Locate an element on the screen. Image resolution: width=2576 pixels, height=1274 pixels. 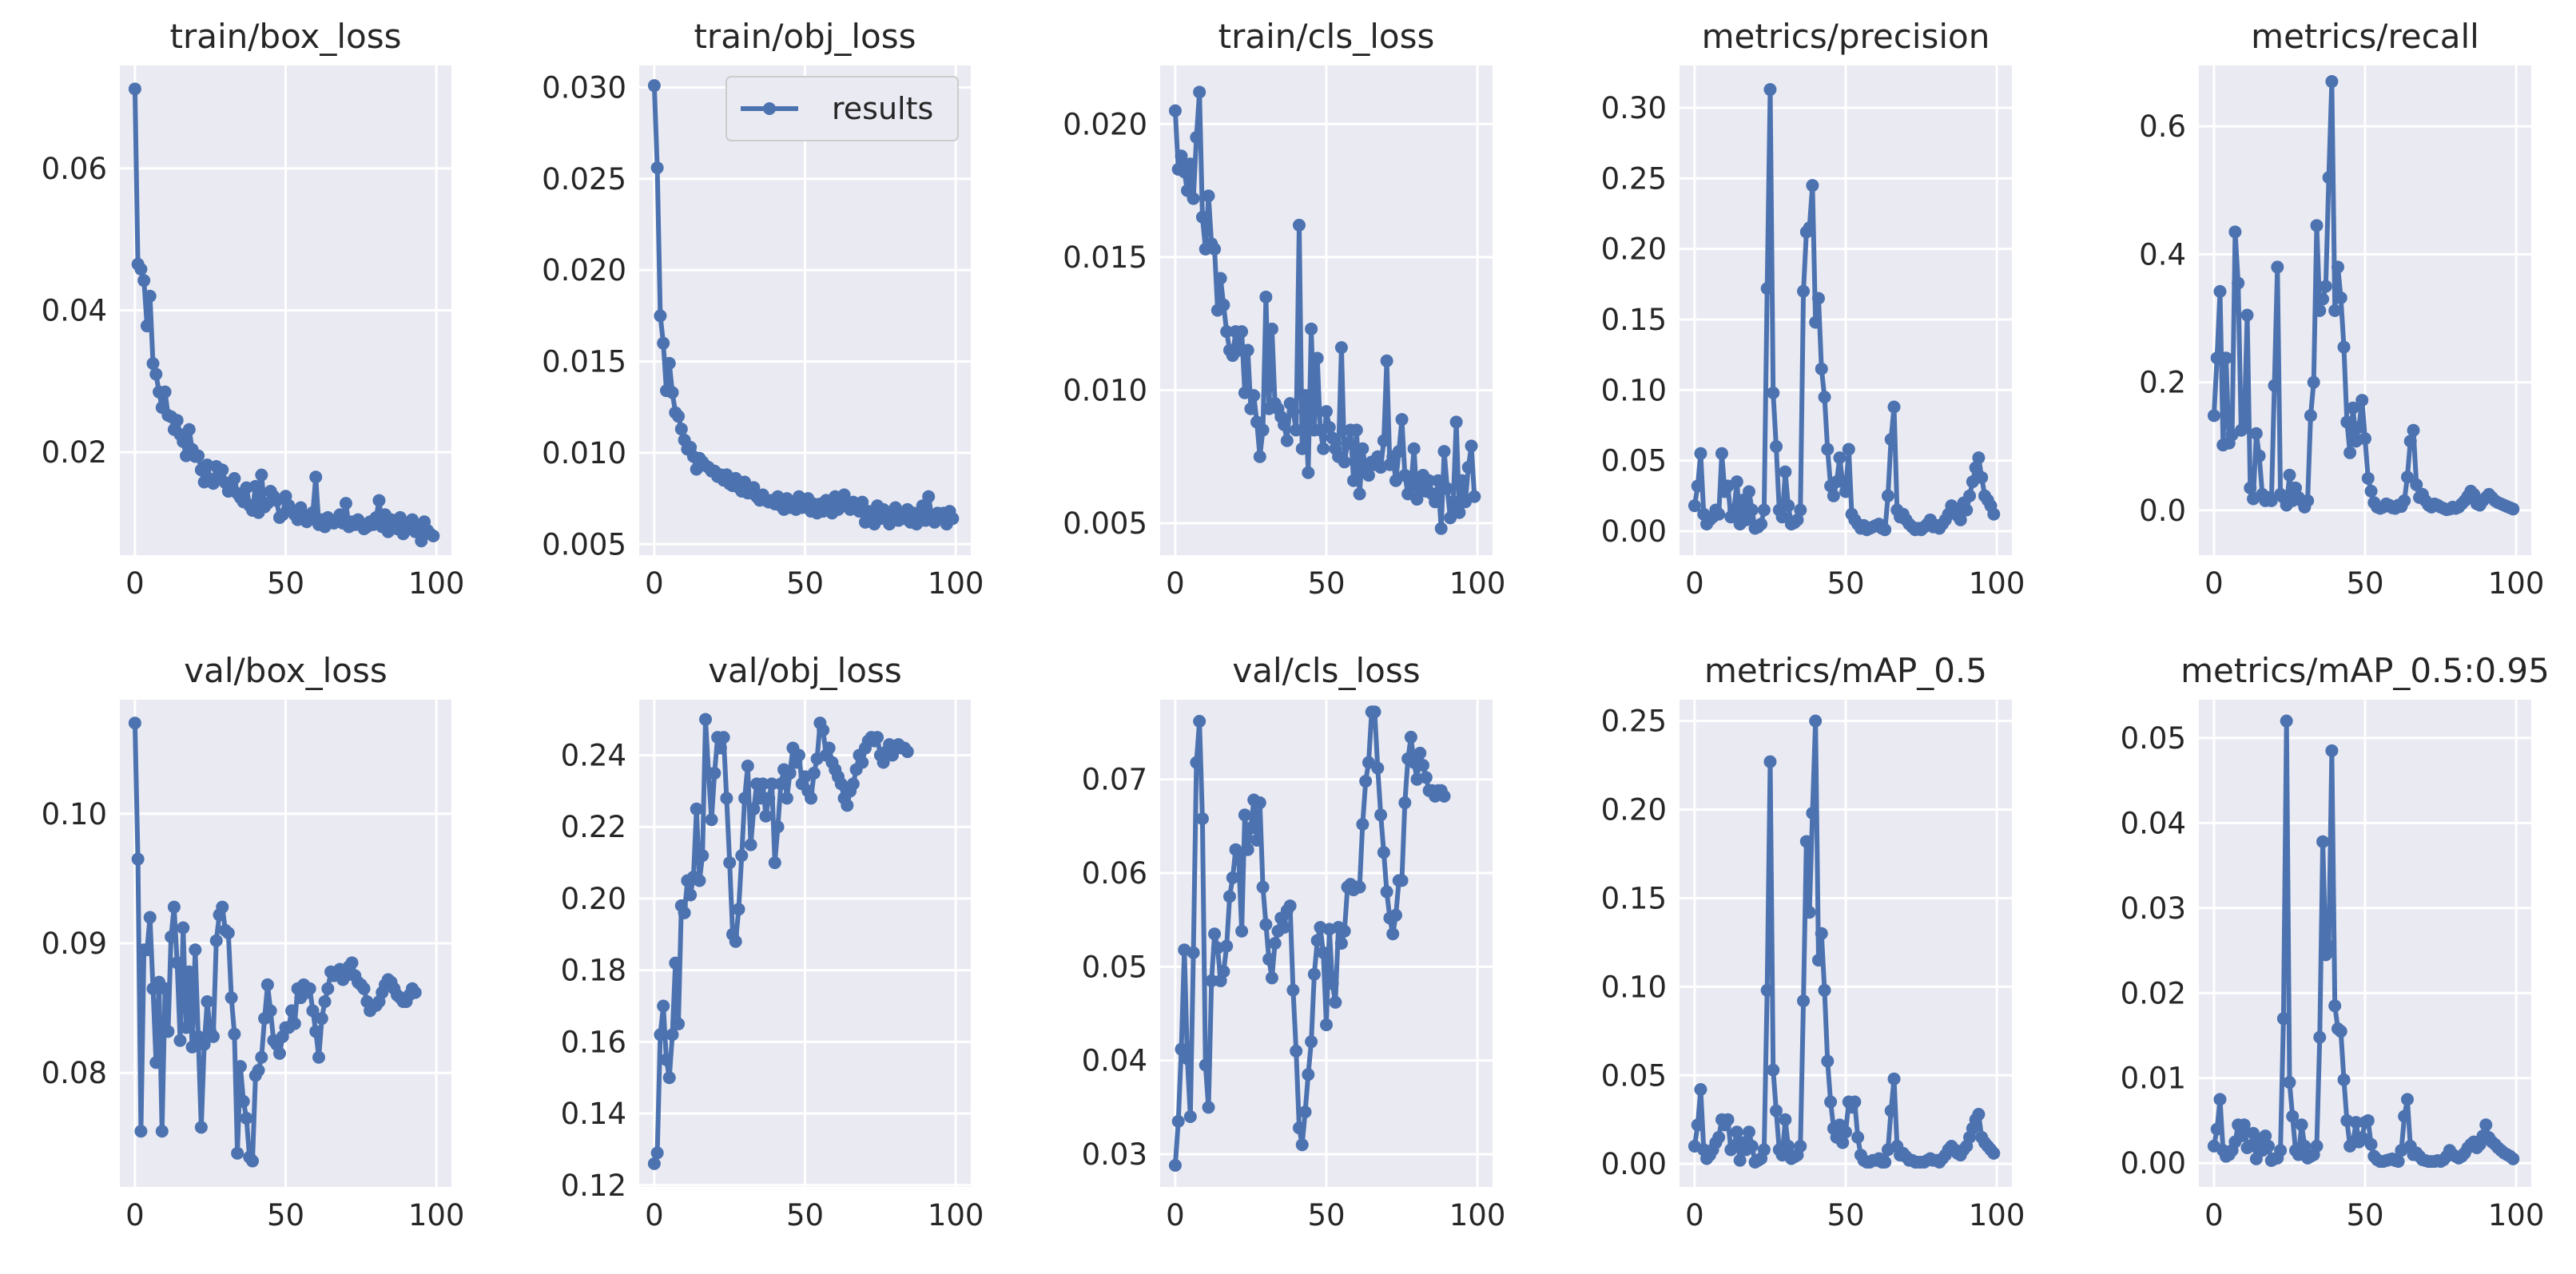
y-tick-label: 0.10 is located at coordinates (74, 814).